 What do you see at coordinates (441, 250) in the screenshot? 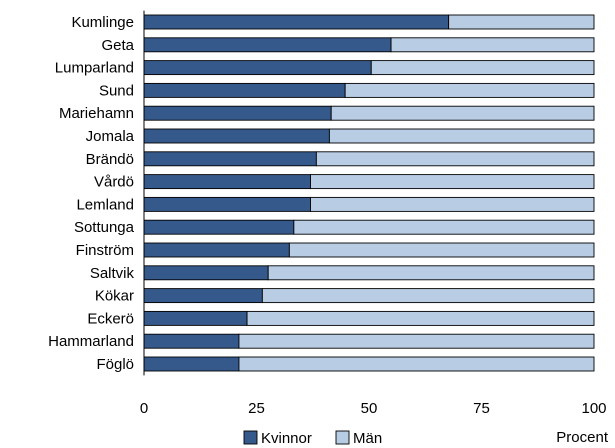
I see `bar-finstrom-man` at bounding box center [441, 250].